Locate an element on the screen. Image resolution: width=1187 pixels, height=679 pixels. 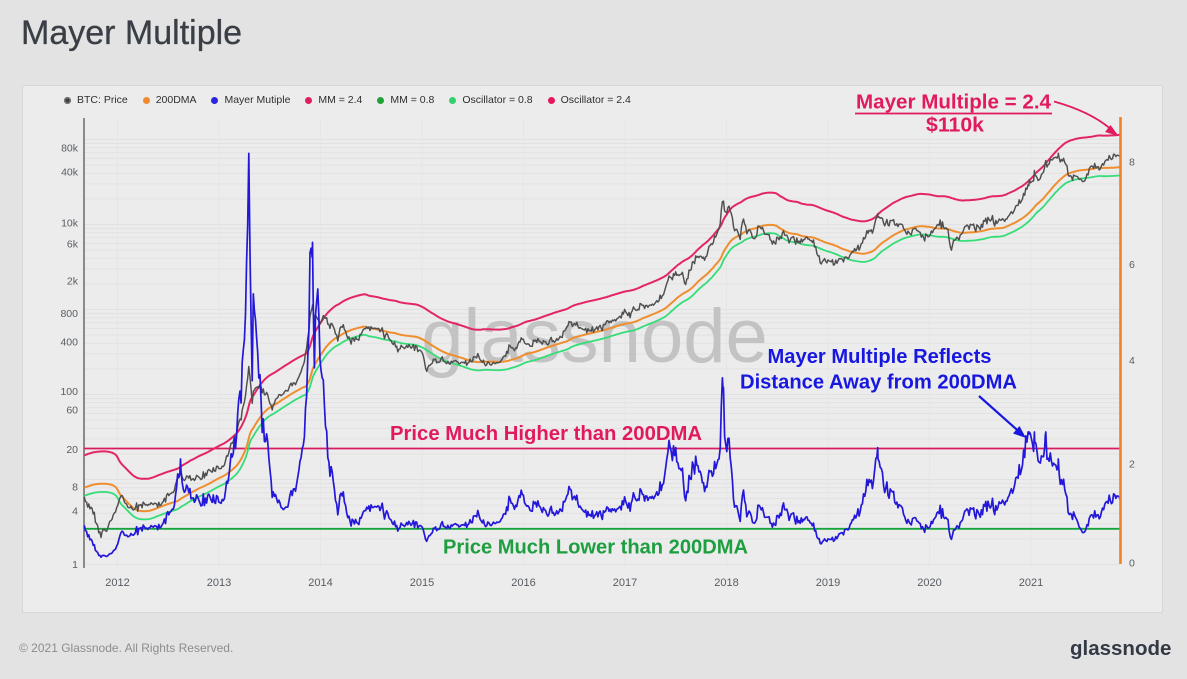
svg-text: 40k is located at coordinates (70, 173).